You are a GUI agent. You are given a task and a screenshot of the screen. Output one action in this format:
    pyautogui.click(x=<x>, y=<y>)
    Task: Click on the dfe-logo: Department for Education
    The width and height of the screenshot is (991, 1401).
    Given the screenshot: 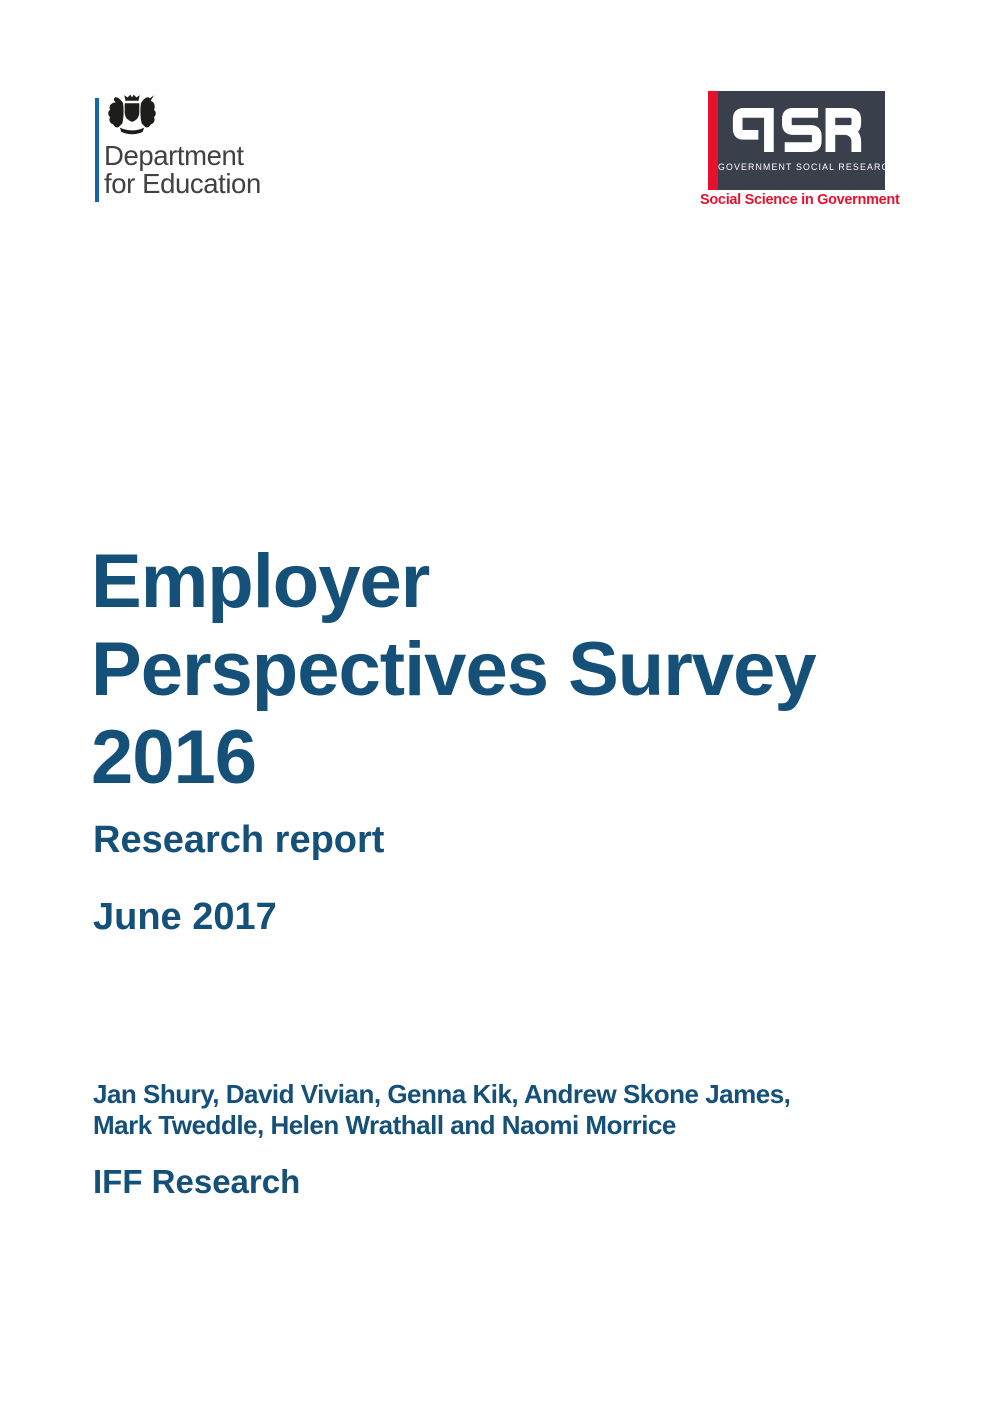 What is the action you would take?
    pyautogui.click(x=215, y=148)
    